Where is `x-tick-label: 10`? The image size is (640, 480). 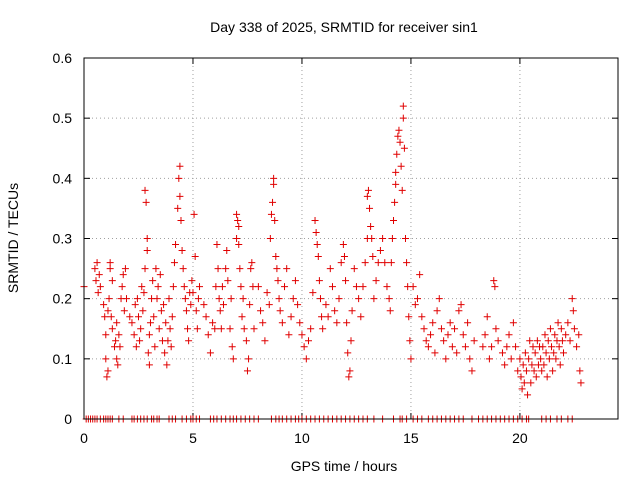 x-tick-label: 10 is located at coordinates (302, 438).